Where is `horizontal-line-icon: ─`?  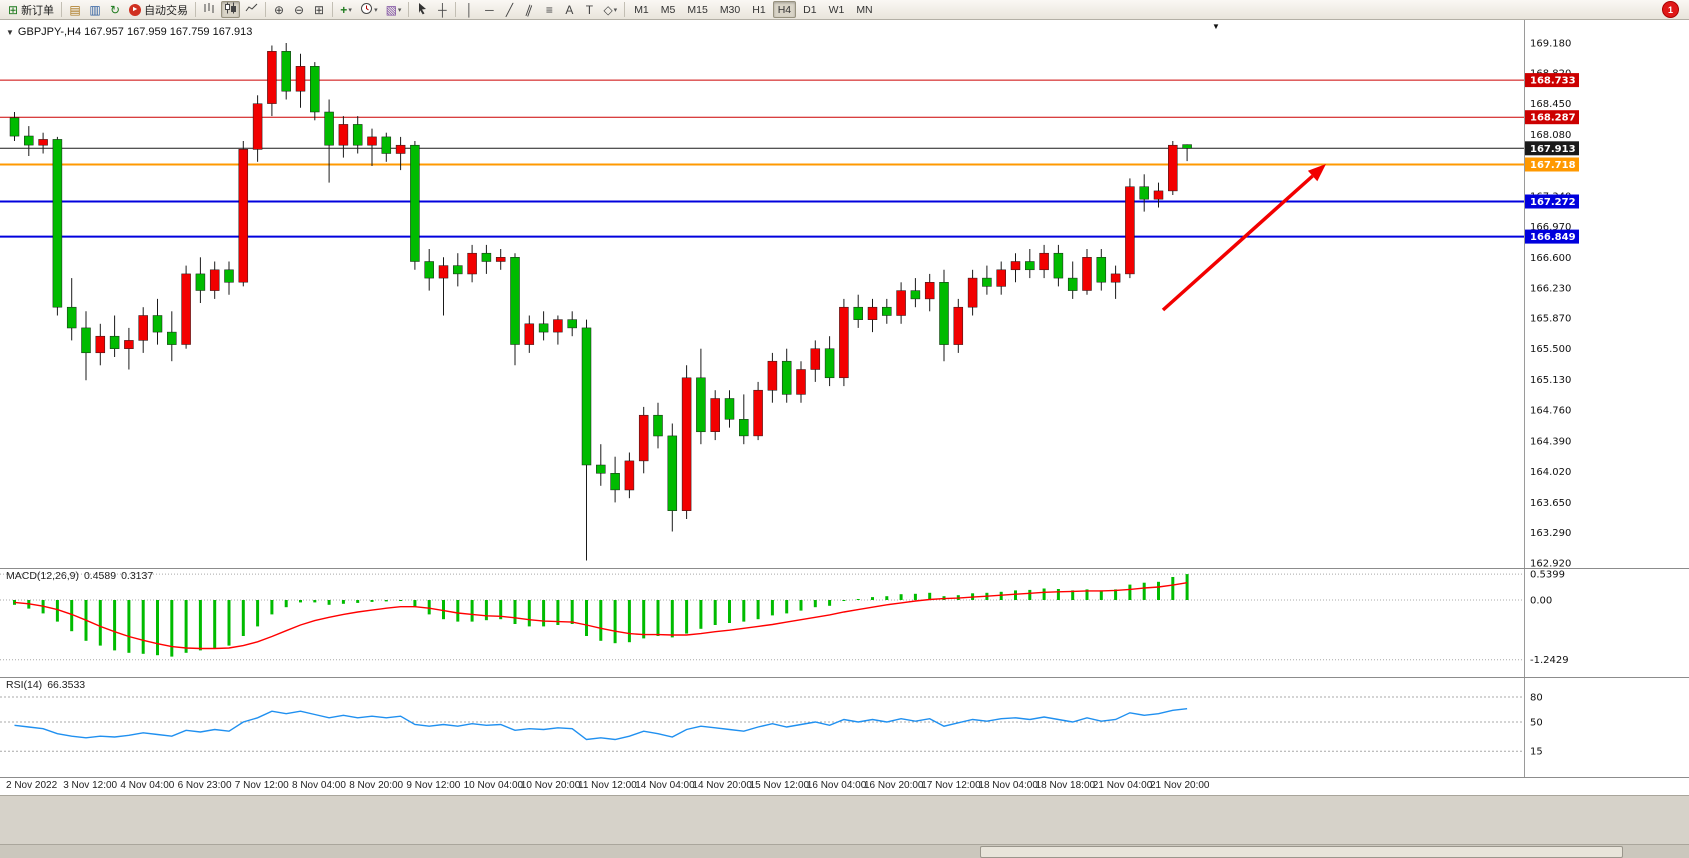
horizontal-line-icon: ─ is located at coordinates (489, 9).